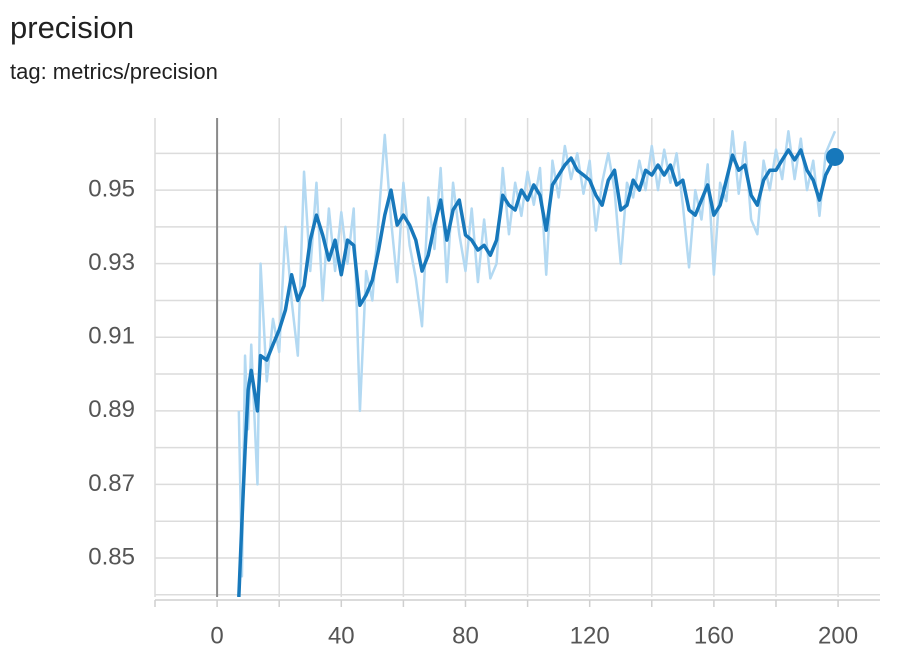  Describe the element at coordinates (838, 635) in the screenshot. I see `x-tick-label: 200` at that location.